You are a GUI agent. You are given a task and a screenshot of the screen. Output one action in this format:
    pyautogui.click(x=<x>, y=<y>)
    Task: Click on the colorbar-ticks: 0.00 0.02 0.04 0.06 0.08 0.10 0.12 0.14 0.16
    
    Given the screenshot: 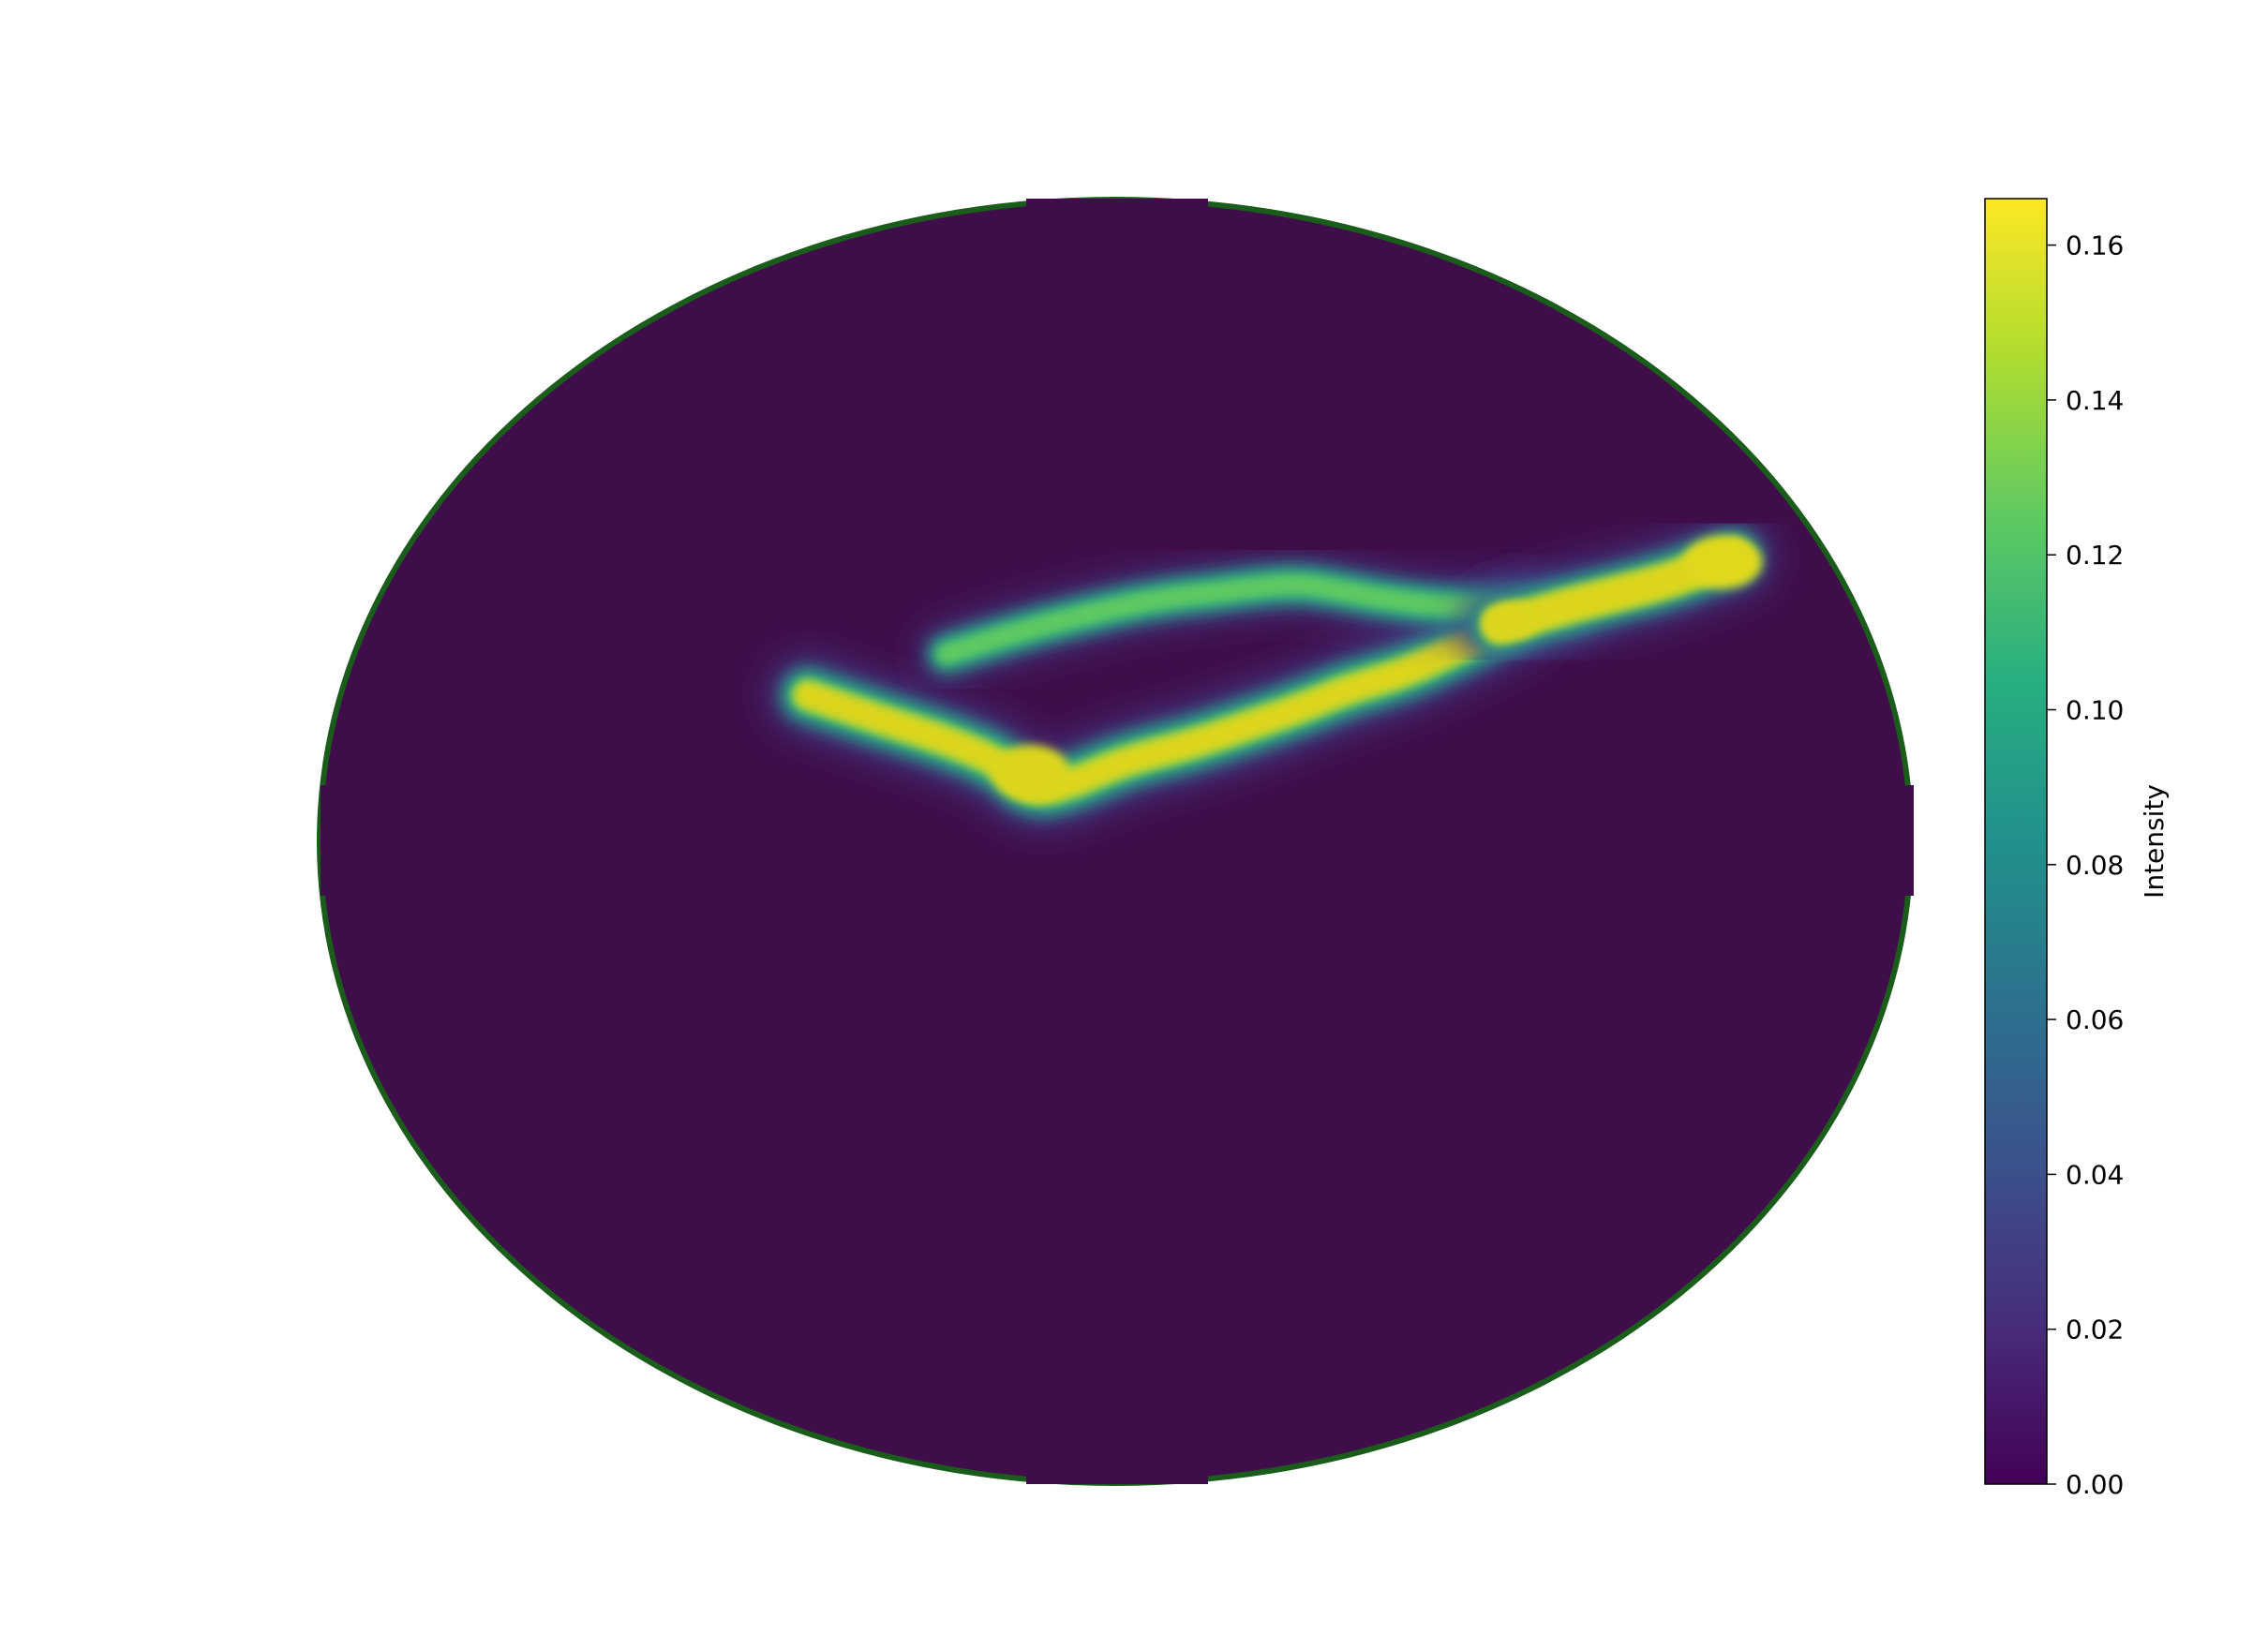 What is the action you would take?
    pyautogui.click(x=2085, y=865)
    